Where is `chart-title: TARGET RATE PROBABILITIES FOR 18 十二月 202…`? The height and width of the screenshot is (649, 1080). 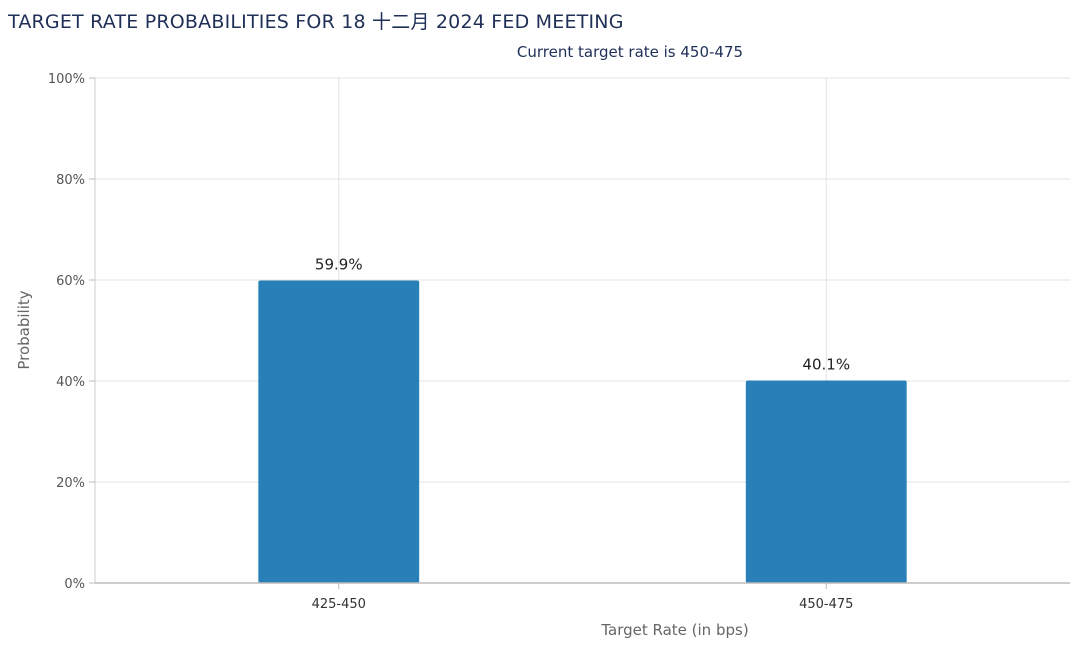
chart-title: TARGET RATE PROBABILITIES FOR 18 十二月 202… is located at coordinates (316, 22).